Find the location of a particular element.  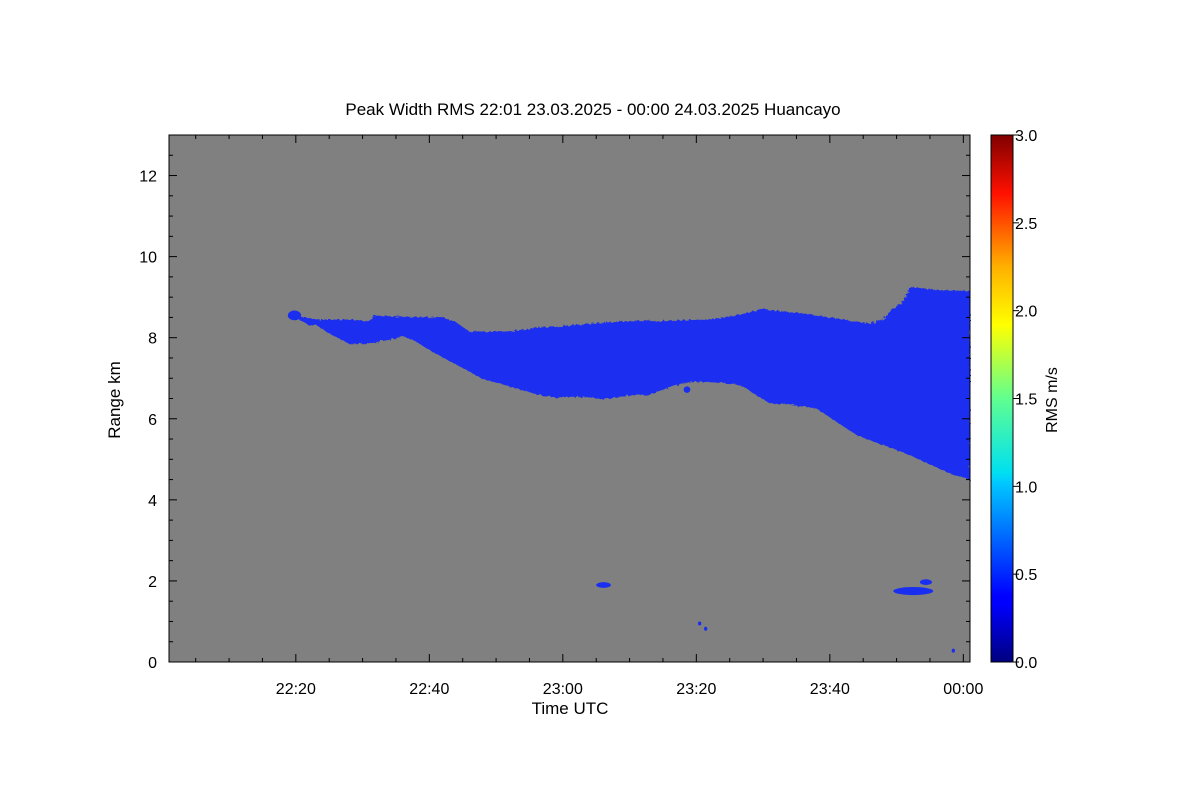

main-echo-layer is located at coordinates (631, 383).